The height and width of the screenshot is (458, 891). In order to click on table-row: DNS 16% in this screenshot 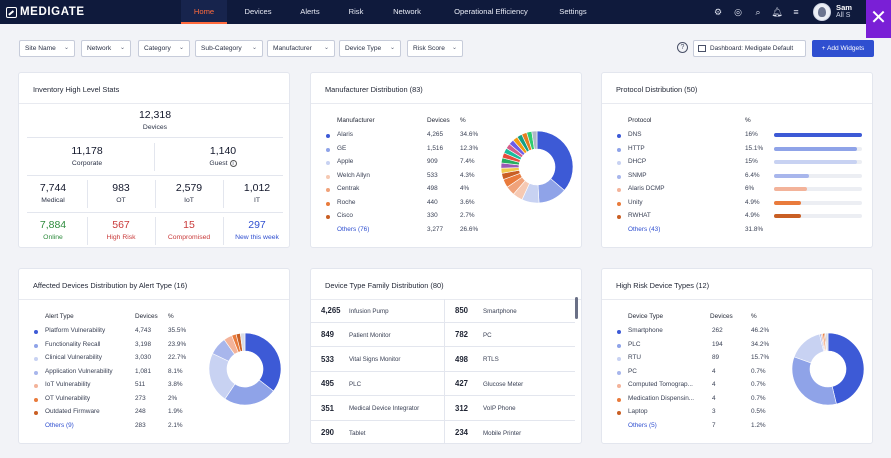, I will do `click(737, 137)`.